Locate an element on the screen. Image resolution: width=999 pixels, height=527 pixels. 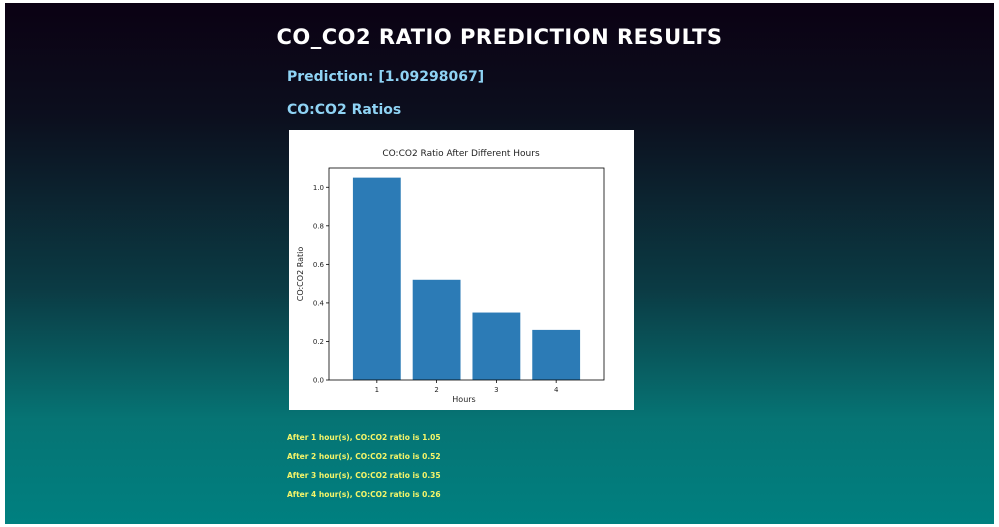
ratios-heading: CO:CO2 Ratios is located at coordinates (344, 110).